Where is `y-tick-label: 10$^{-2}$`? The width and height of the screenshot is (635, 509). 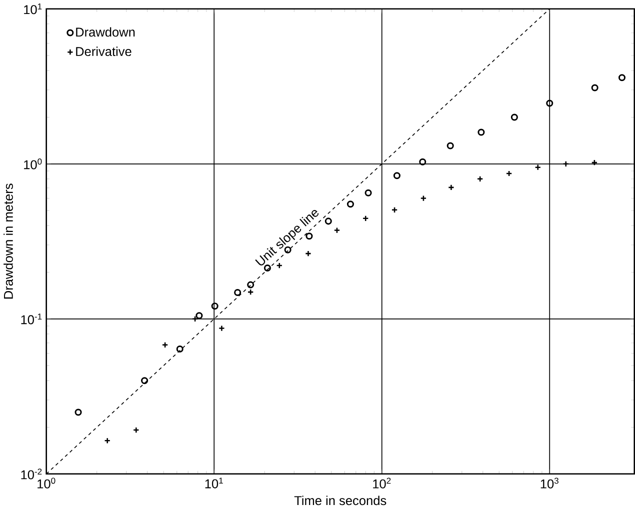
y-tick-label: 10$^{-2}$ is located at coordinates (31, 474).